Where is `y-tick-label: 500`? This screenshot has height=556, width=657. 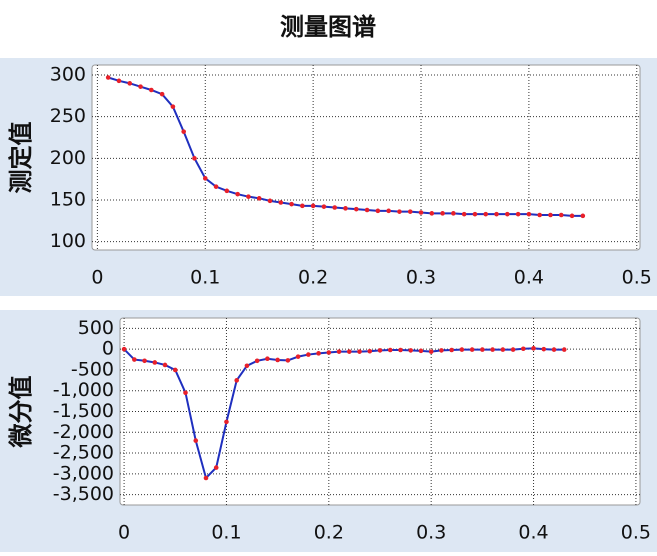
y-tick-label: 500 is located at coordinates (96, 328).